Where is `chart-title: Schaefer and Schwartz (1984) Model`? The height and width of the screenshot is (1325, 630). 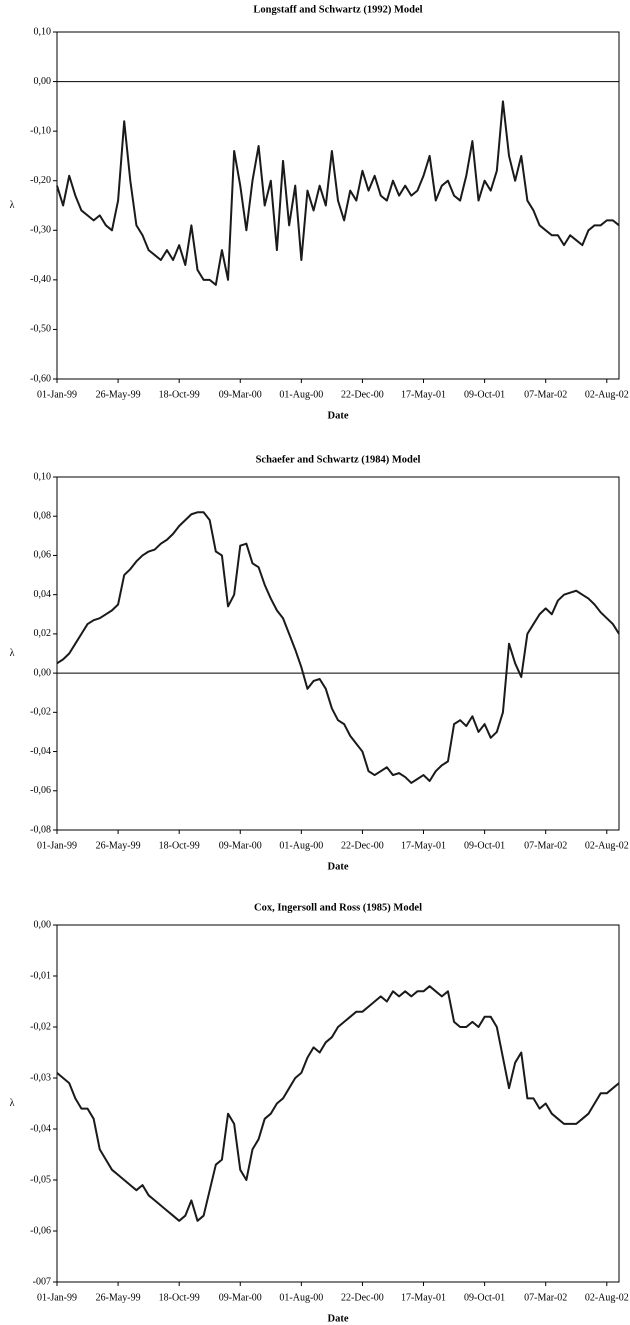
chart-title: Schaefer and Schwartz (1984) Model is located at coordinates (338, 459).